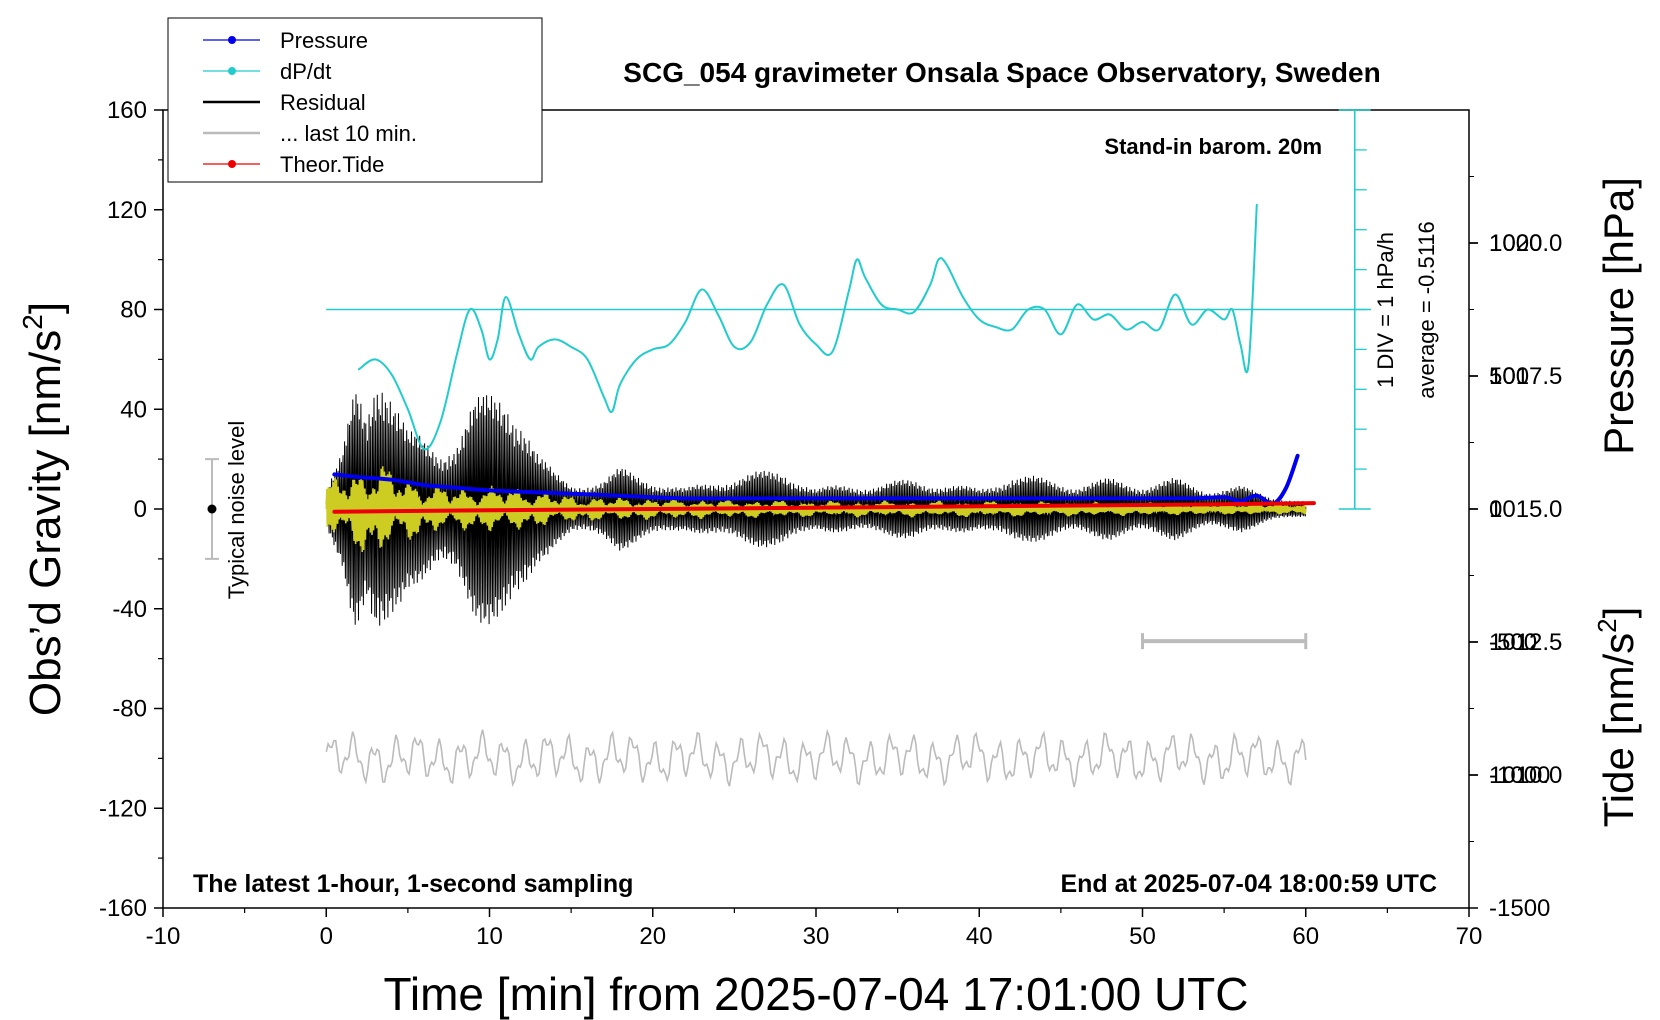  I want to click on pressure-tick-label-2: 1015.0, so click(1525, 509).